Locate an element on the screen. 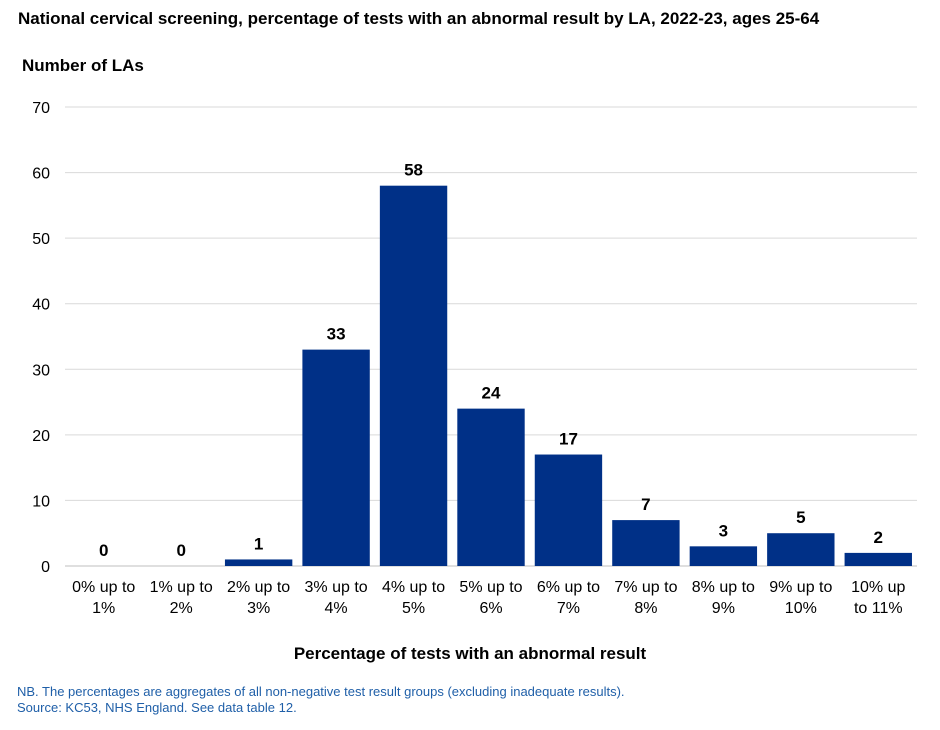  data-label: 1 is located at coordinates (258, 543).